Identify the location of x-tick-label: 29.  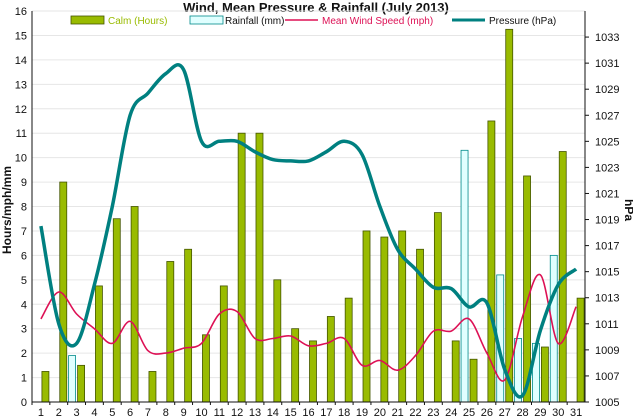
(540, 413).